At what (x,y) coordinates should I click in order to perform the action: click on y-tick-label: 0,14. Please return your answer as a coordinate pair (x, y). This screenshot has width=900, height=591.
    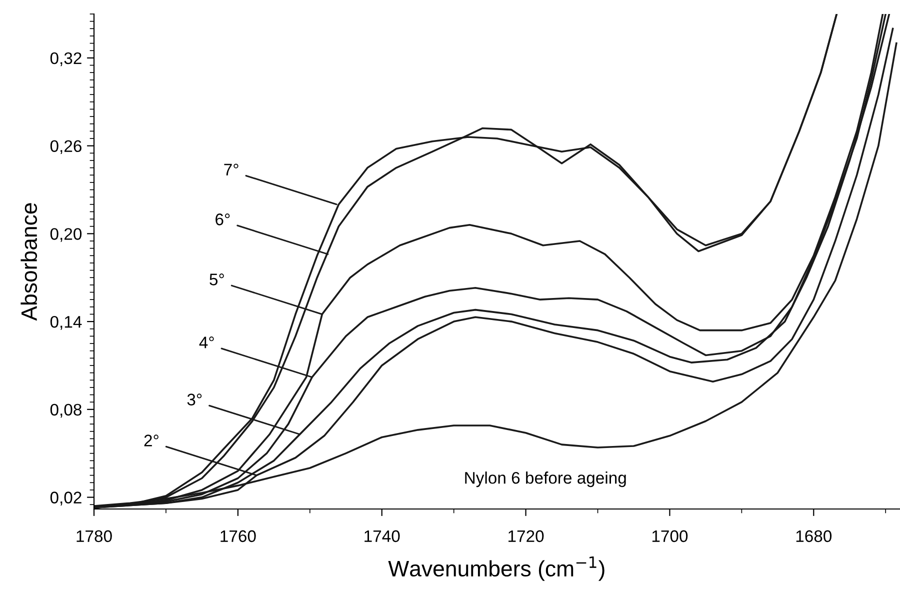
    Looking at the image, I should click on (66, 323).